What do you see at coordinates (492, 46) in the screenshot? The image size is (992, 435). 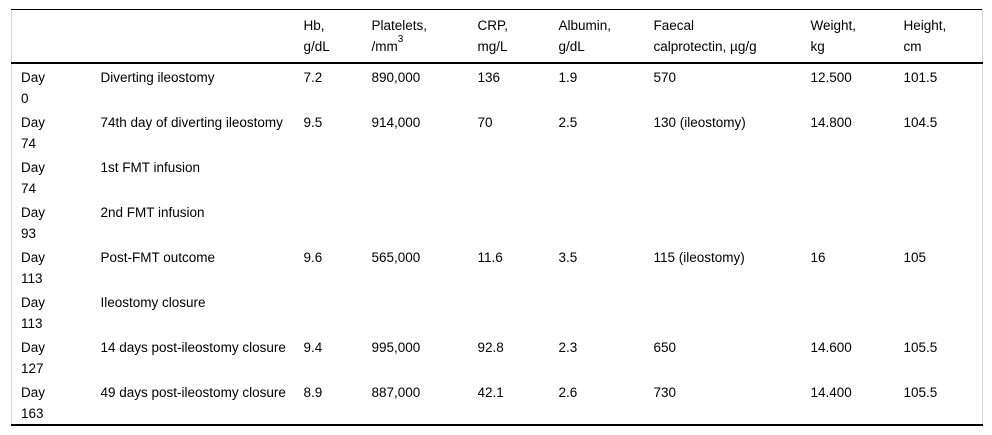 I see `header-line: mg/L` at bounding box center [492, 46].